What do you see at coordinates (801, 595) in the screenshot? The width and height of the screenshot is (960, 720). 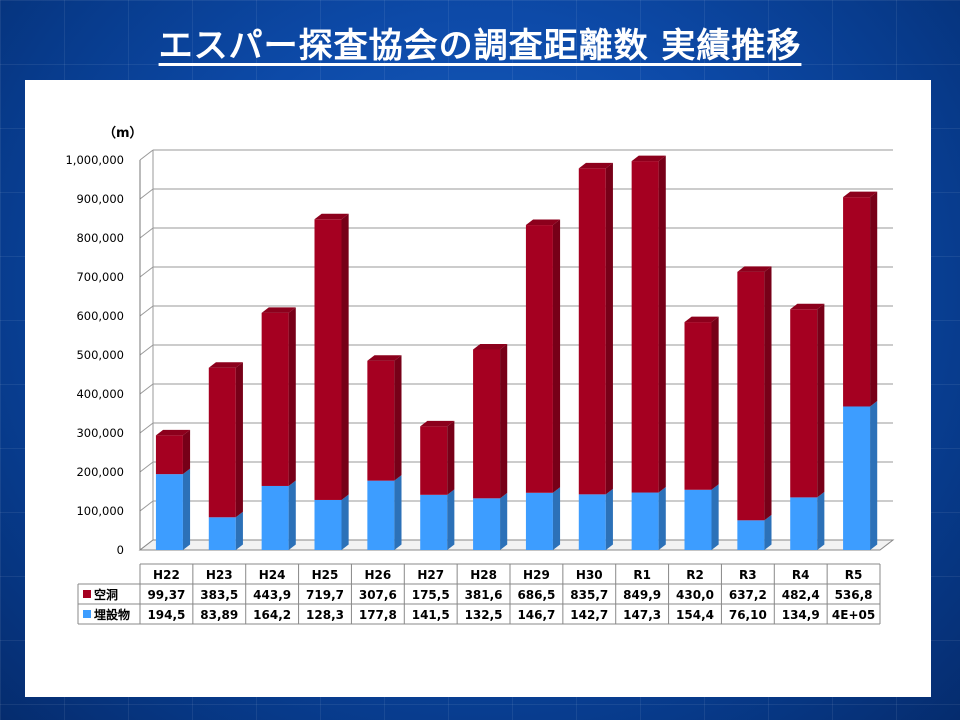 I see `data-table-value: 482,4` at bounding box center [801, 595].